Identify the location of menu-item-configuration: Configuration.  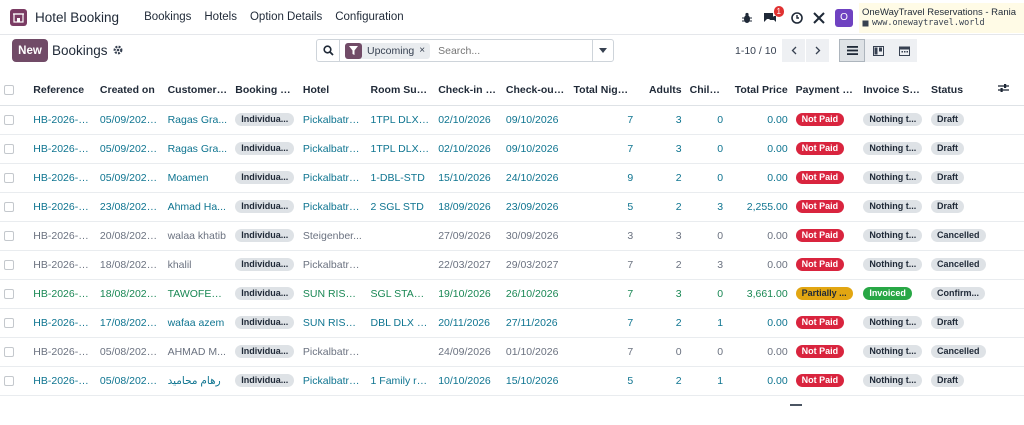
(369, 17).